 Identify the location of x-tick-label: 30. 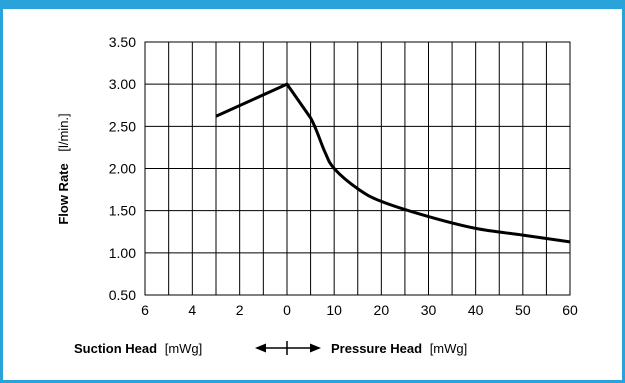
(429, 310).